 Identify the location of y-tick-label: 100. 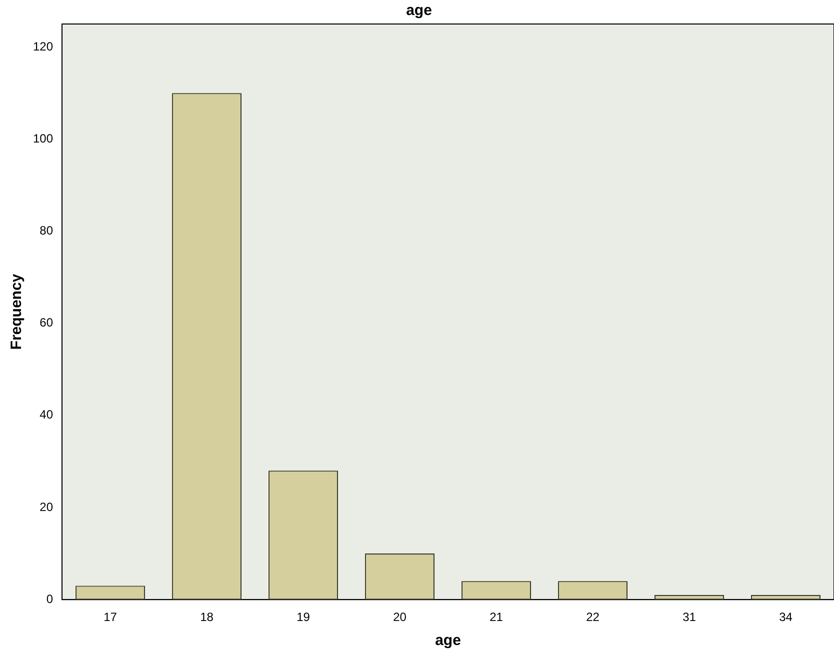
(43, 138).